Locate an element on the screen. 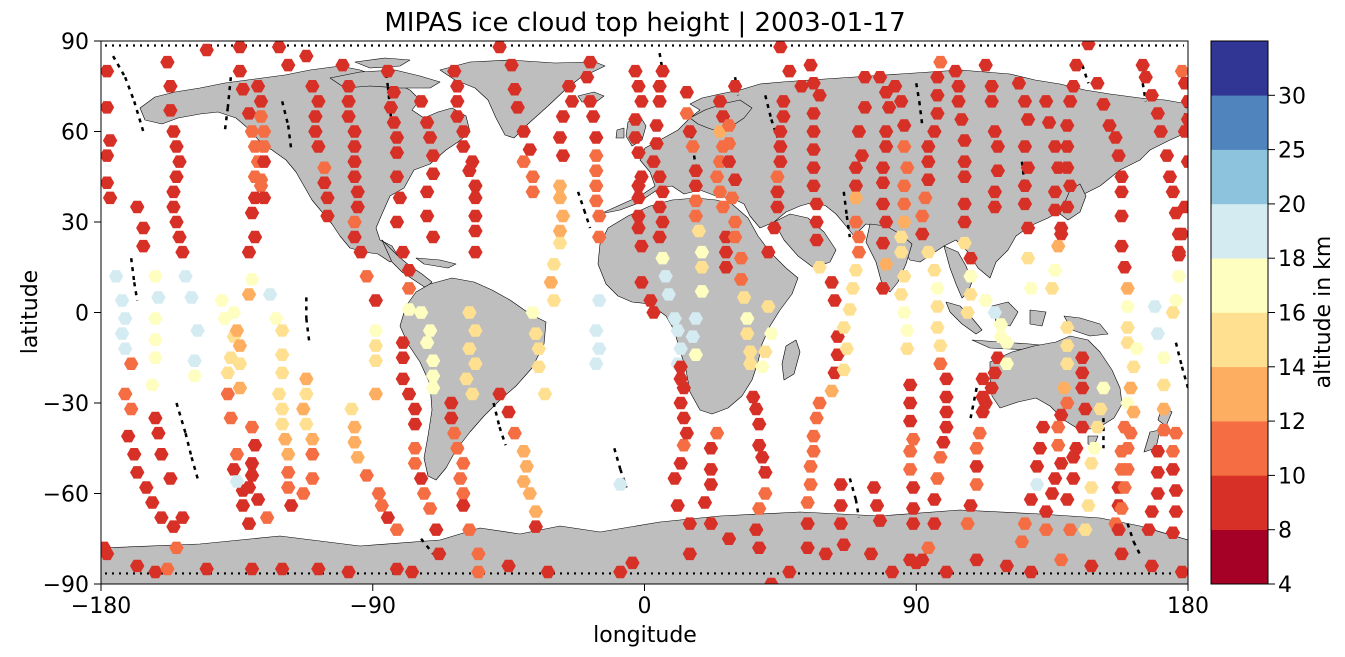 Image resolution: width=1345 pixels, height=657 pixels. colorbar-tick-label: 12 is located at coordinates (1292, 422).